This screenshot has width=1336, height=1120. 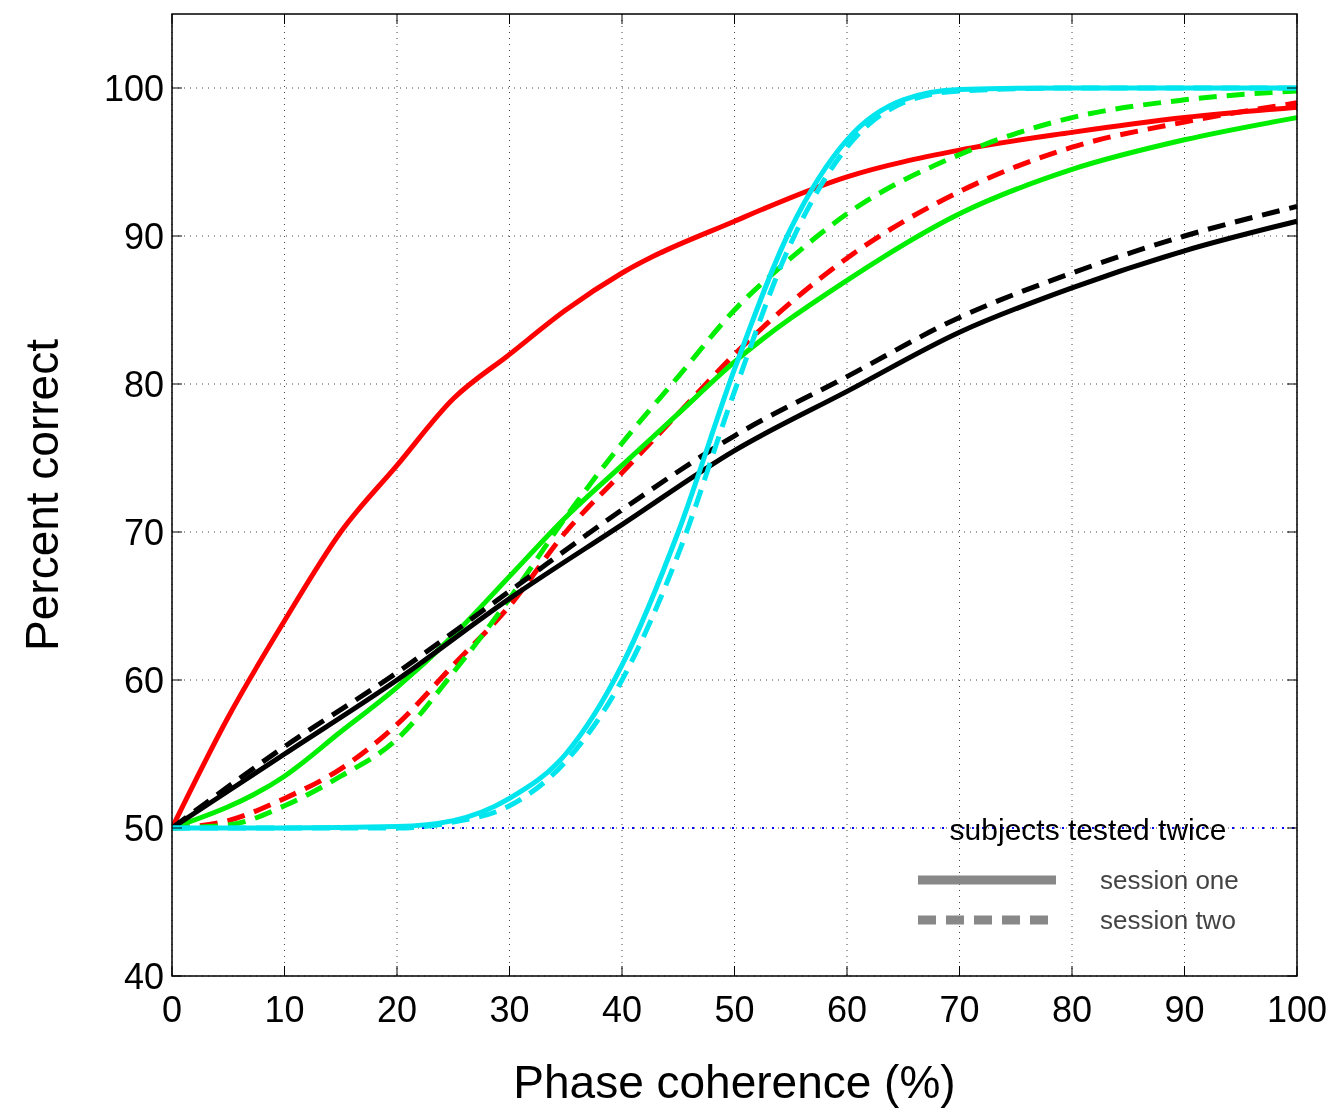 What do you see at coordinates (1297, 1009) in the screenshot?
I see `x-tick-label: 100` at bounding box center [1297, 1009].